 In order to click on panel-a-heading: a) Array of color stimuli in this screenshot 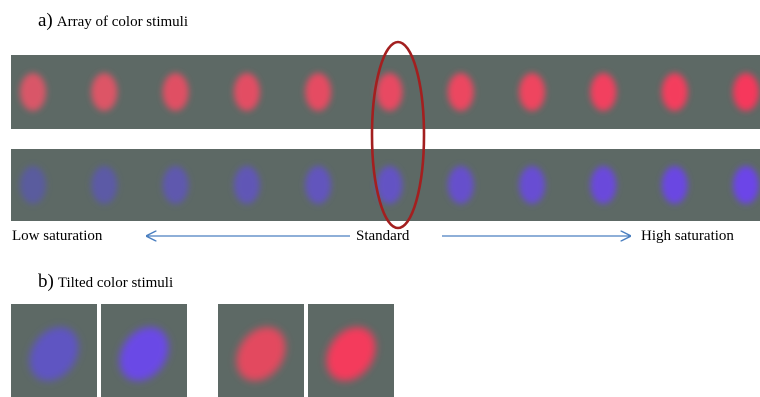, I will do `click(113, 21)`.